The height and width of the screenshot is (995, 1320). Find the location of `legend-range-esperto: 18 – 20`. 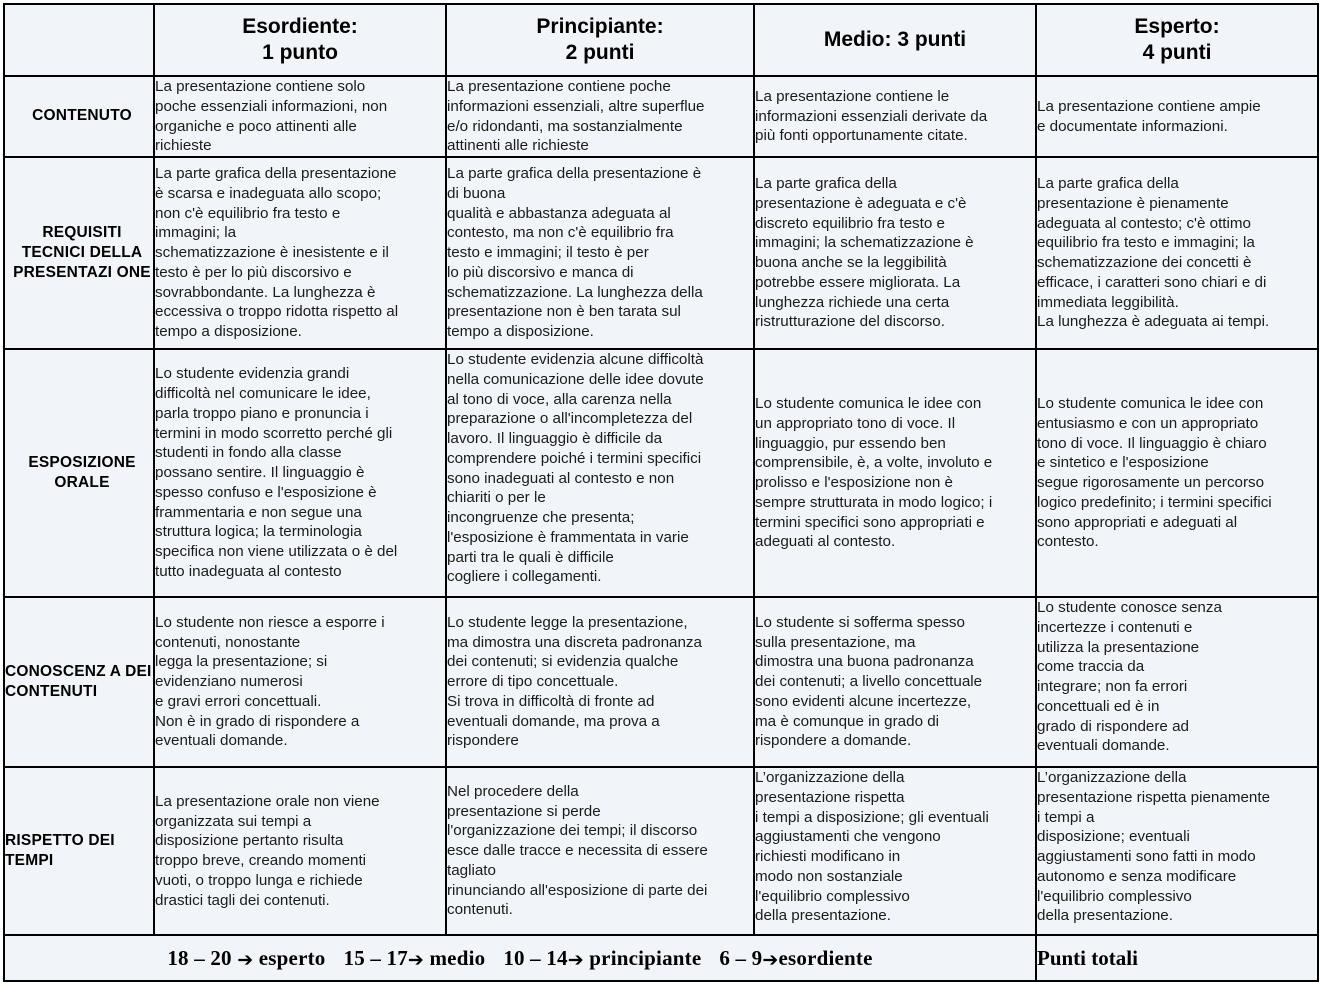

legend-range-esperto: 18 – 20 is located at coordinates (199, 957).